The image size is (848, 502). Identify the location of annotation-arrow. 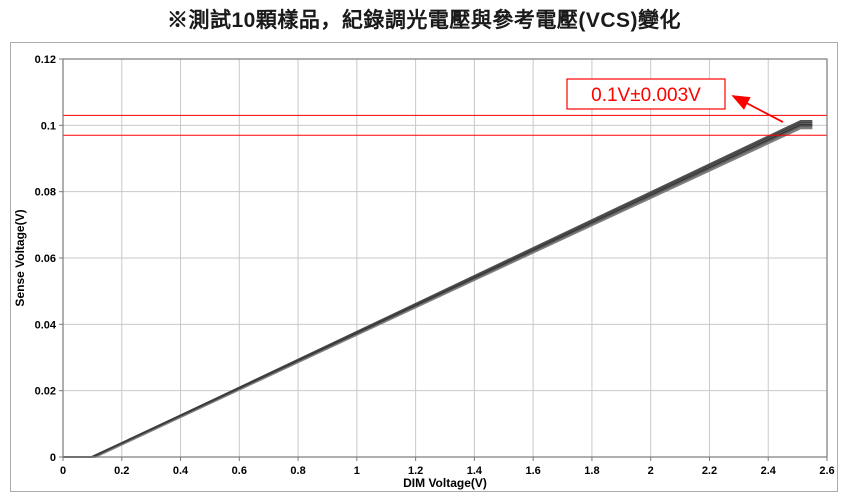
(757, 109).